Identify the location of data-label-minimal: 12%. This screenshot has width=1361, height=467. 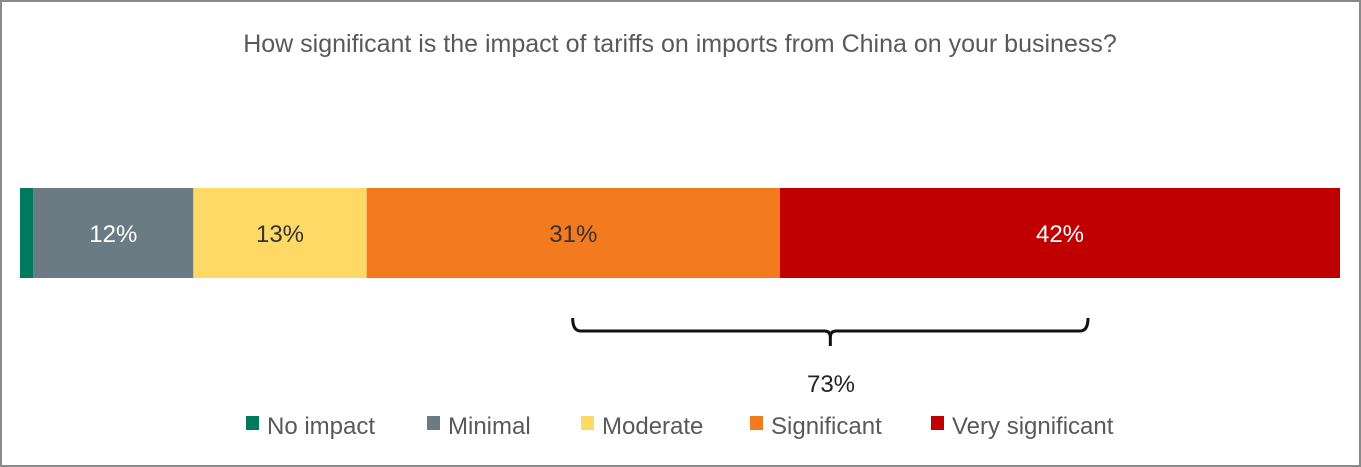
(113, 234).